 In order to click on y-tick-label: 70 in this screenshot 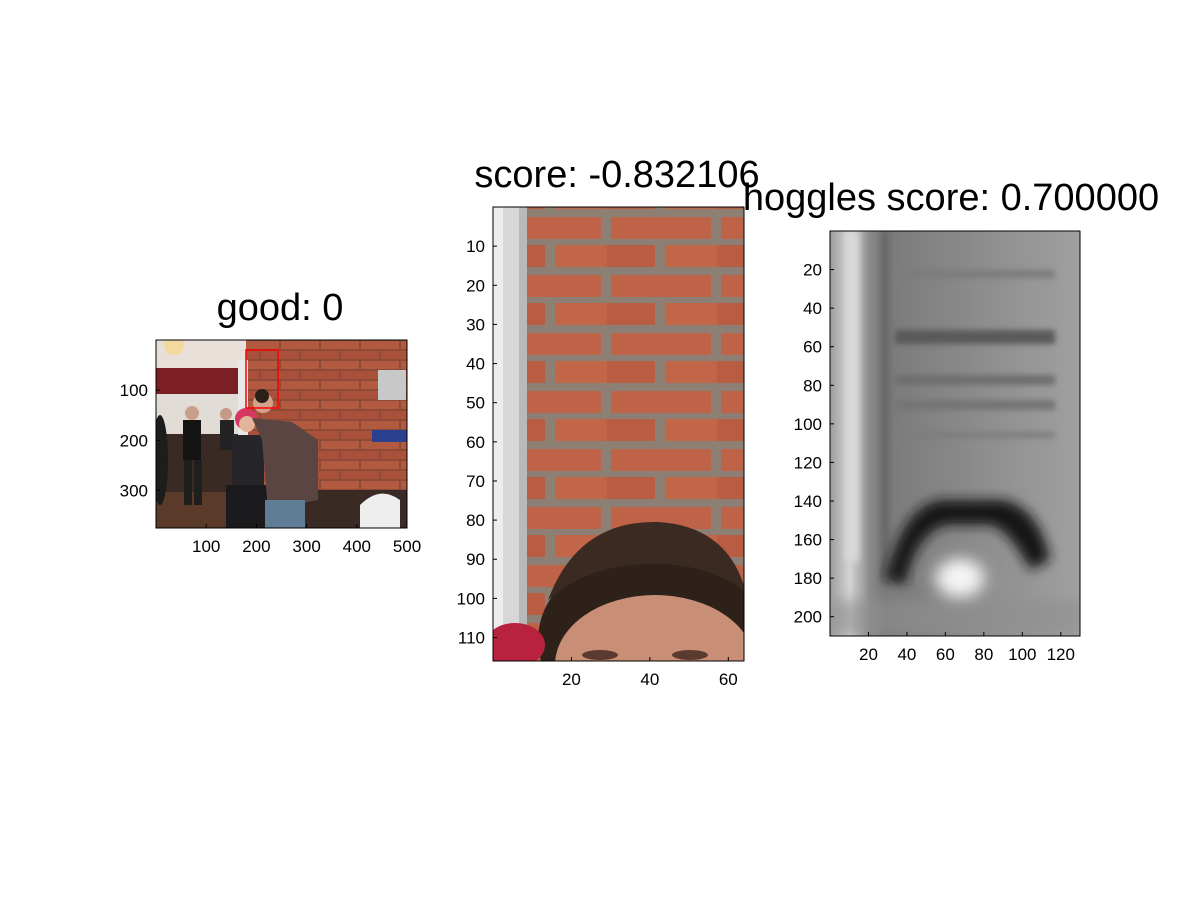, I will do `click(475, 481)`.